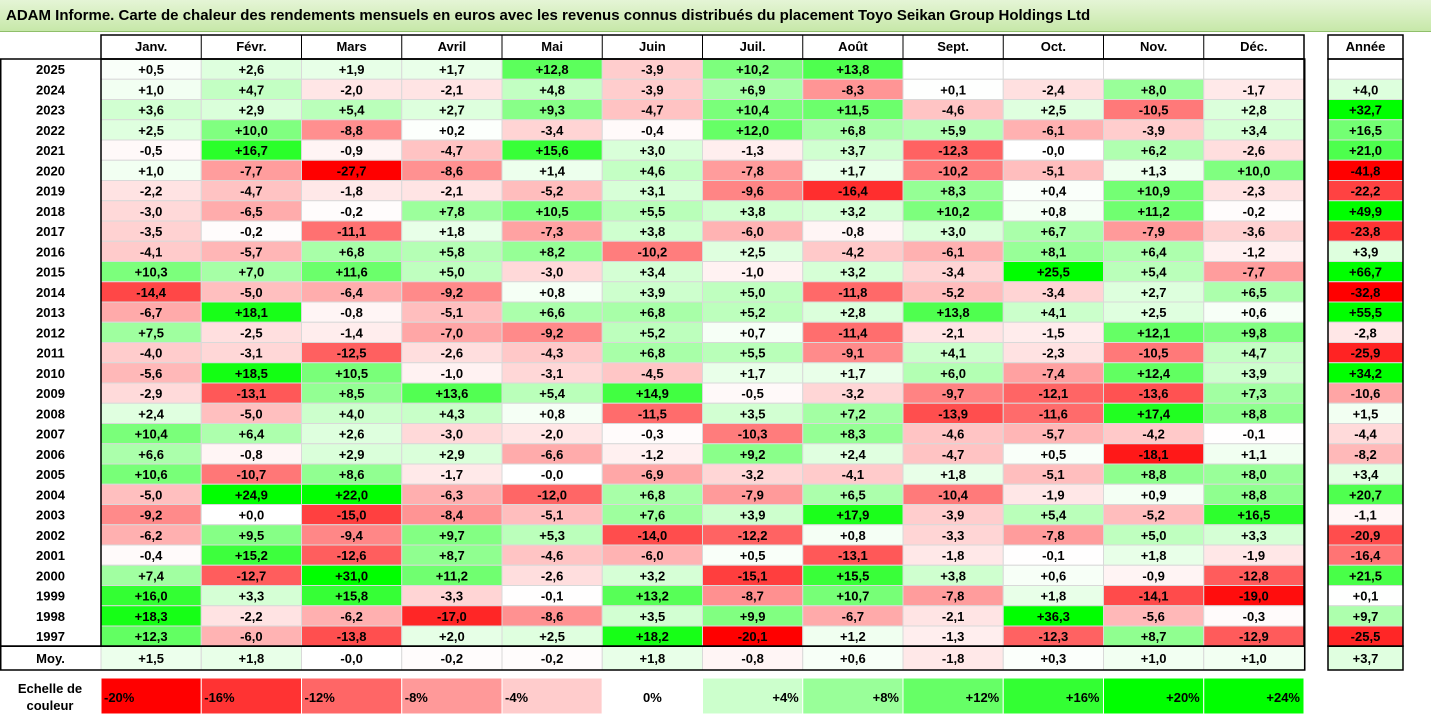 The image size is (1431, 718). I want to click on cell-value: -10,7, so click(252, 474).